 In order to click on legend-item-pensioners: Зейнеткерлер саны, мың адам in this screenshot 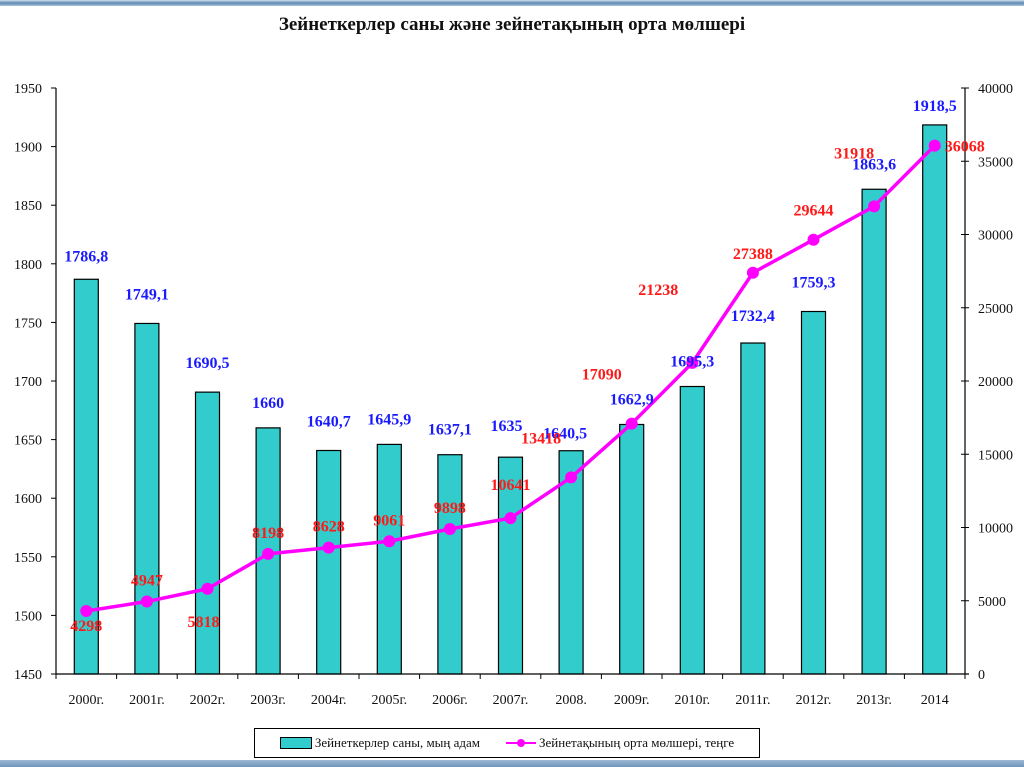, I will do `click(379, 743)`.